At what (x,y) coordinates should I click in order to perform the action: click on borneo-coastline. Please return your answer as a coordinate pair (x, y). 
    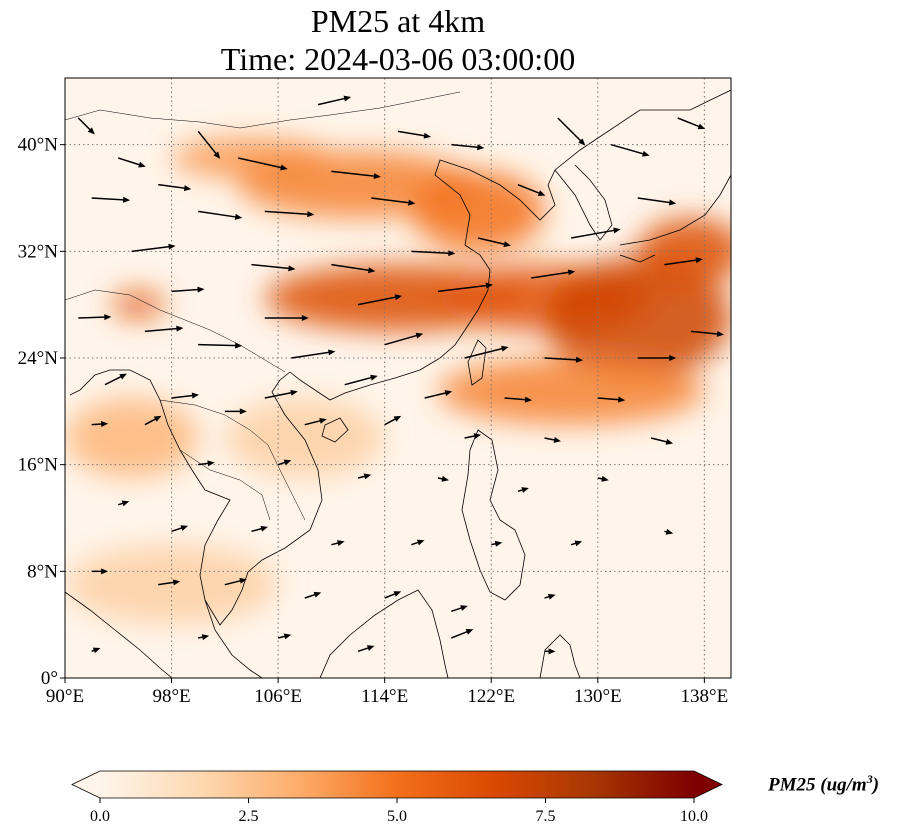
    Looking at the image, I should click on (384, 633).